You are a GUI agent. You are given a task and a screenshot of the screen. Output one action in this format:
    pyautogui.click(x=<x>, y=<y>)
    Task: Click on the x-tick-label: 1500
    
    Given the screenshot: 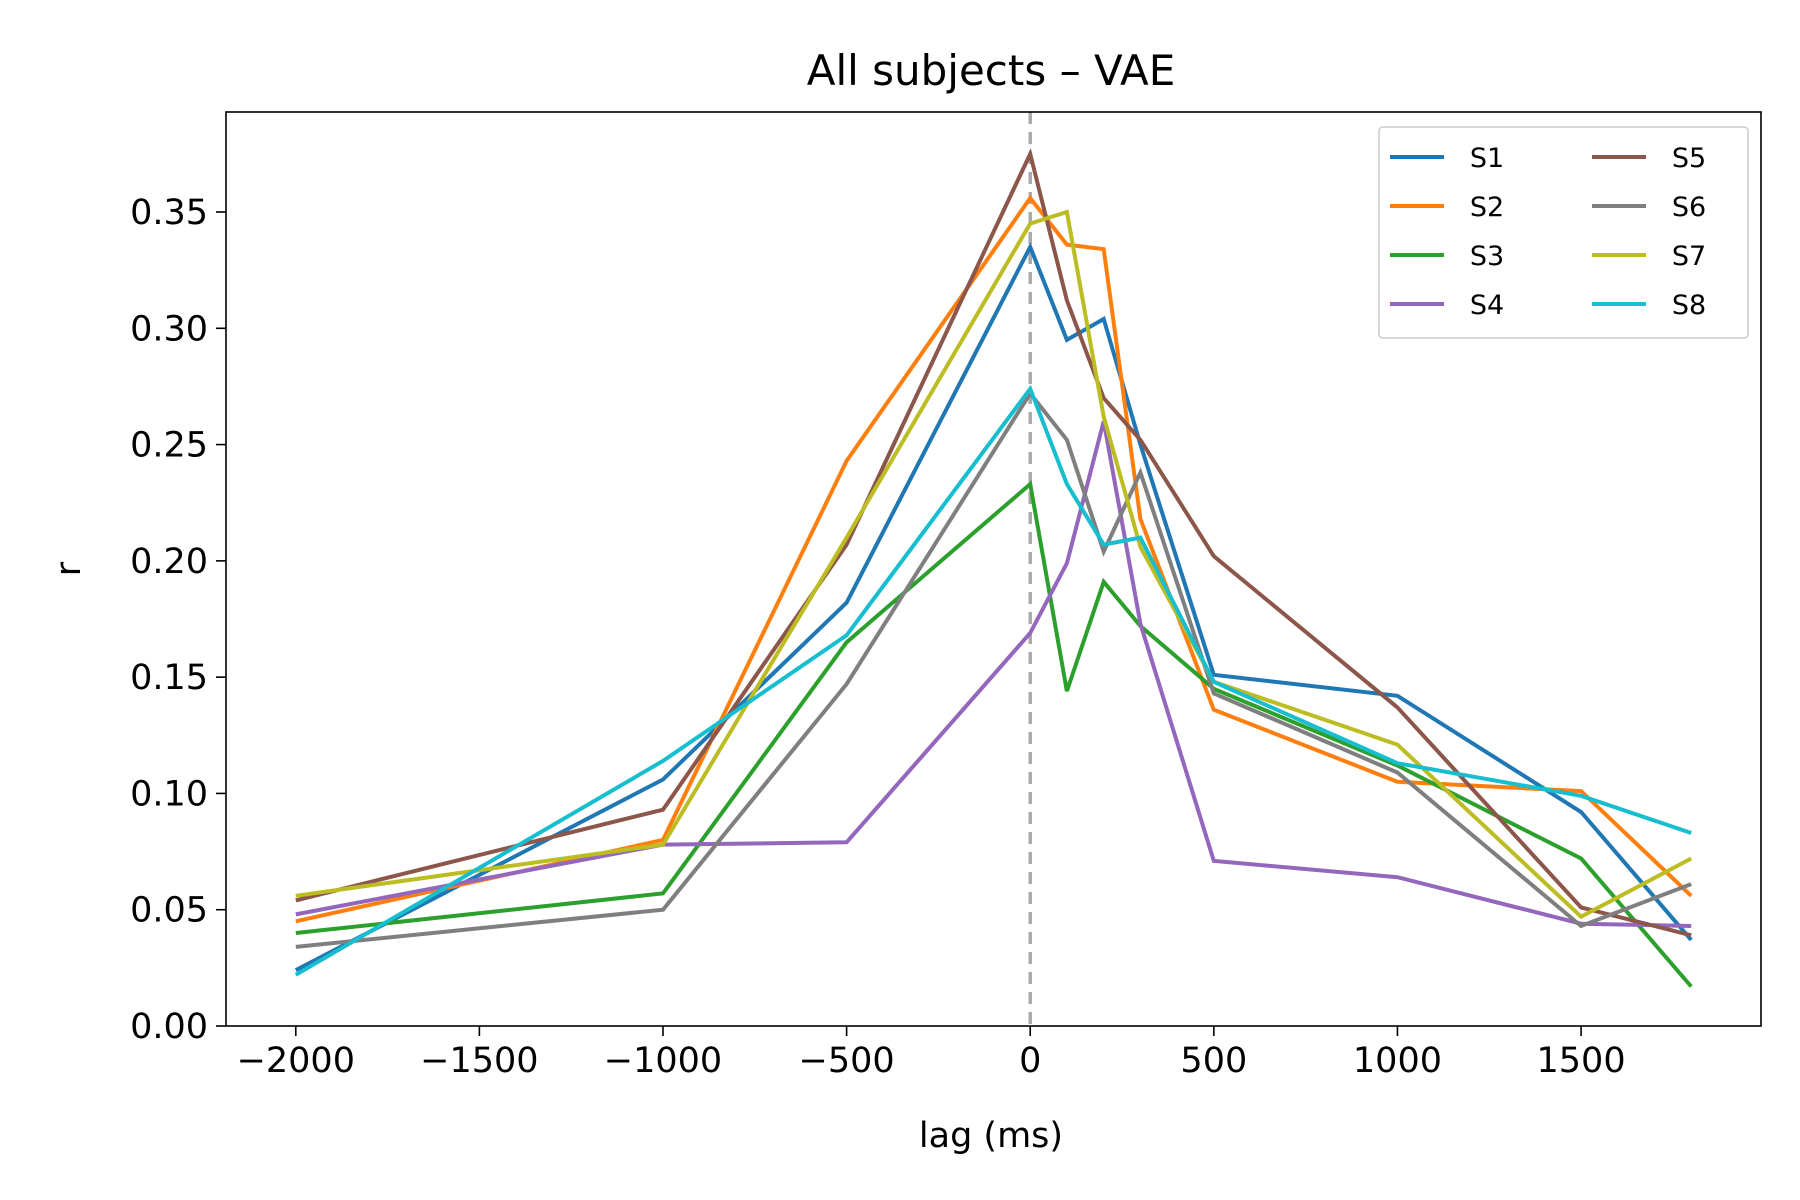 What is the action you would take?
    pyautogui.click(x=1581, y=1061)
    